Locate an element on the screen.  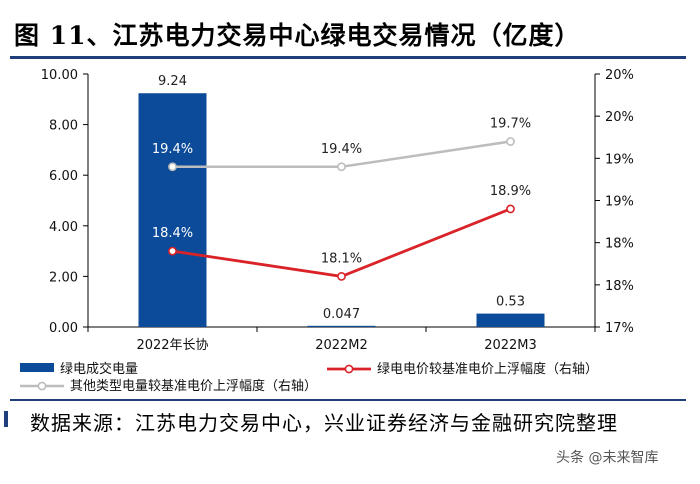
legend-label-bar: 绿电成交电量 is located at coordinates (99, 369).